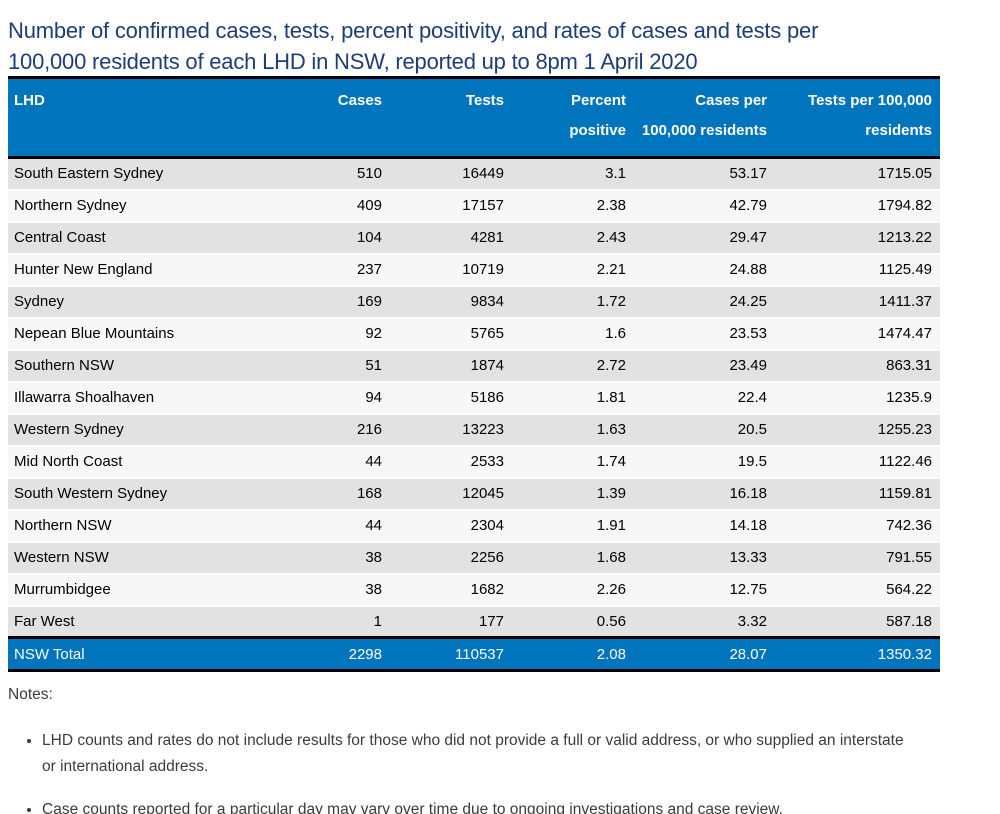 The height and width of the screenshot is (814, 1000). Describe the element at coordinates (451, 430) in the screenshot. I see `tests-cell: 13223` at that location.